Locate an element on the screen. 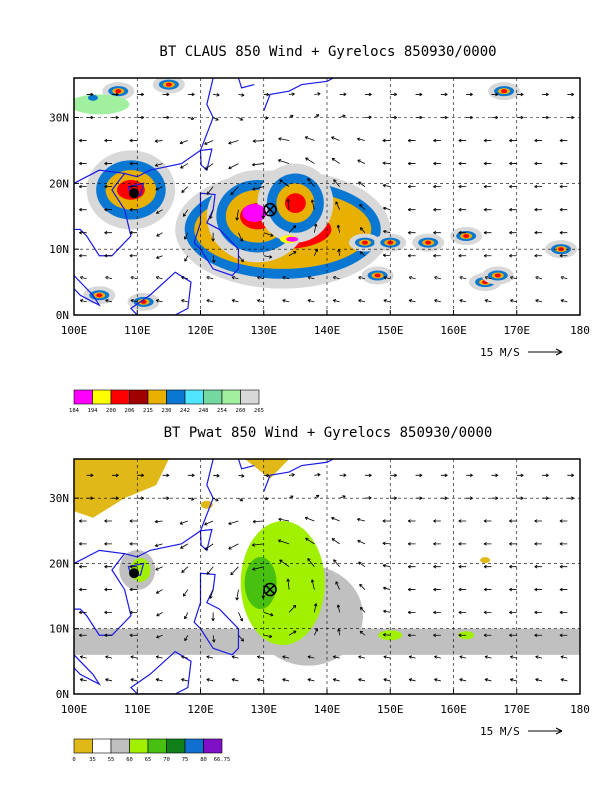  colorbar-label: 0 is located at coordinates (73, 760).